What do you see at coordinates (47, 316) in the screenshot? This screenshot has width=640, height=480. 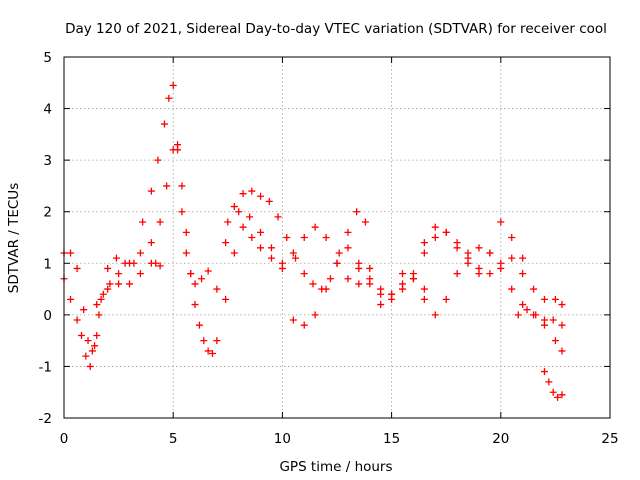 I see `y-tick-label: 0` at bounding box center [47, 316].